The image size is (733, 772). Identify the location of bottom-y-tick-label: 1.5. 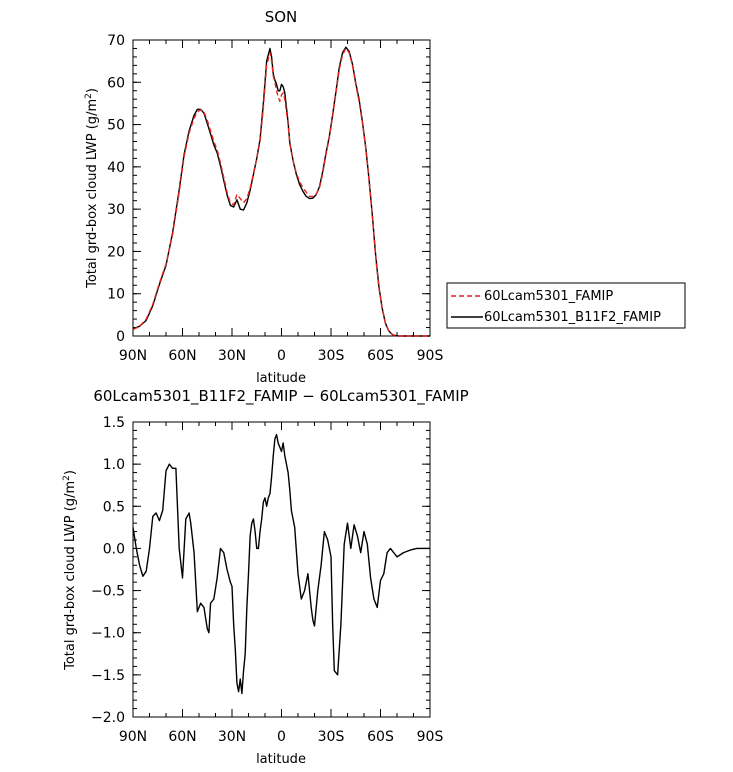
(114, 423).